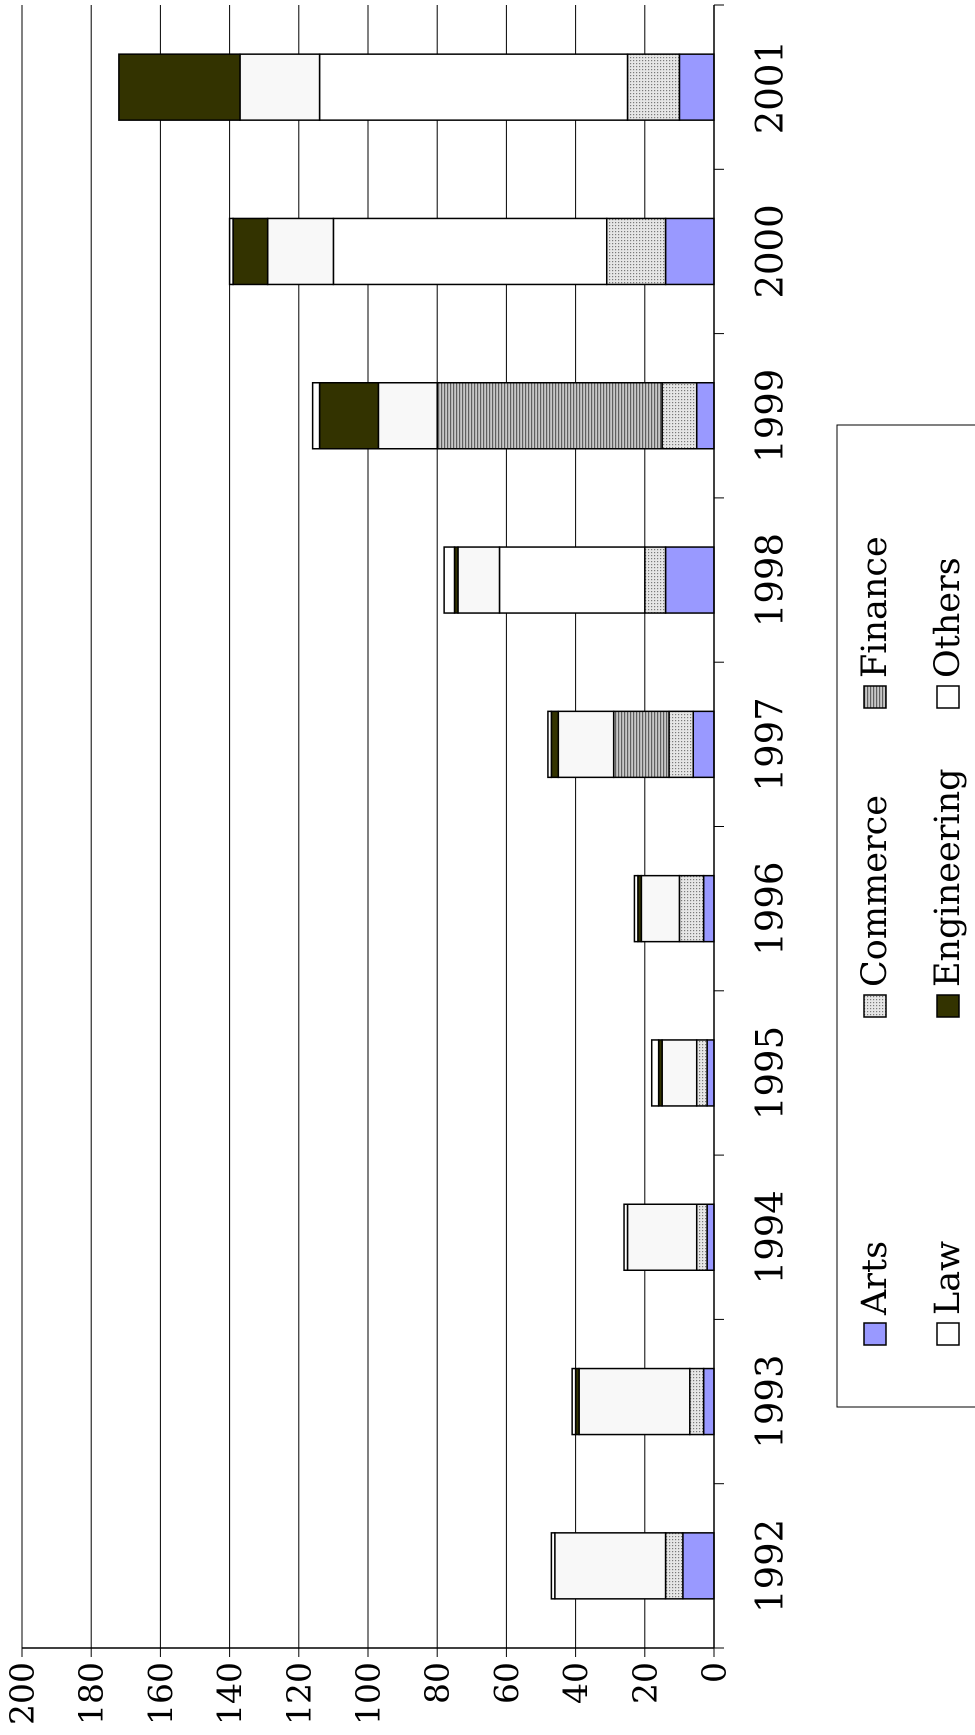  Describe the element at coordinates (696, 87) in the screenshot. I see `bar-segment-arts-2001` at that location.